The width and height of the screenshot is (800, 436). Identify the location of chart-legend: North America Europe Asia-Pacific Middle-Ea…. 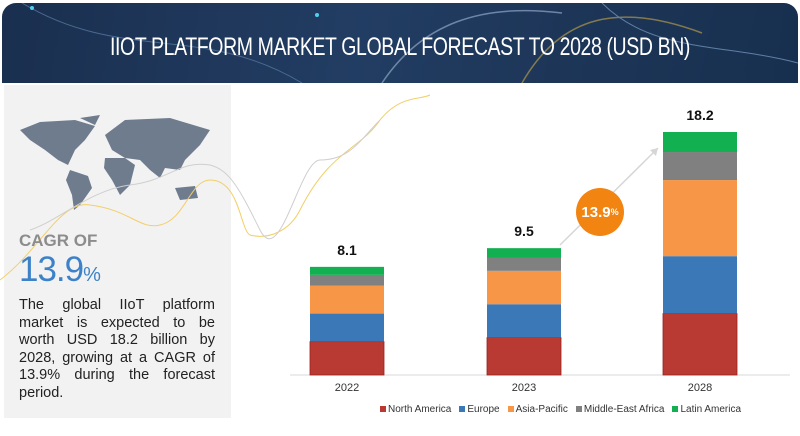
(560, 409).